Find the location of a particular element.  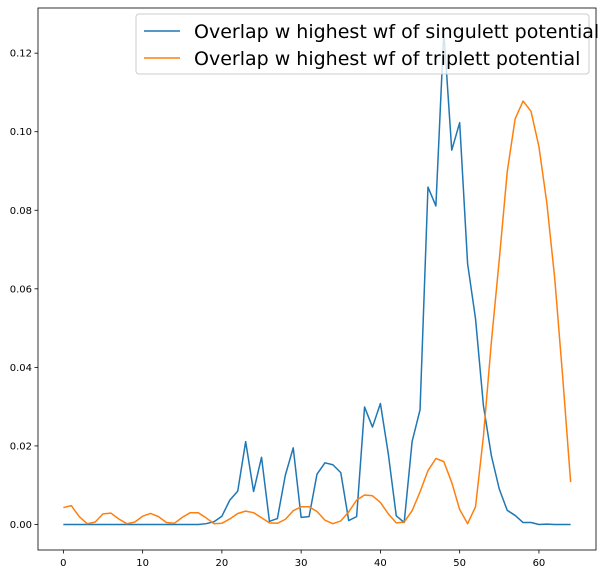

y-tick-label: 0.12 is located at coordinates (21, 54).